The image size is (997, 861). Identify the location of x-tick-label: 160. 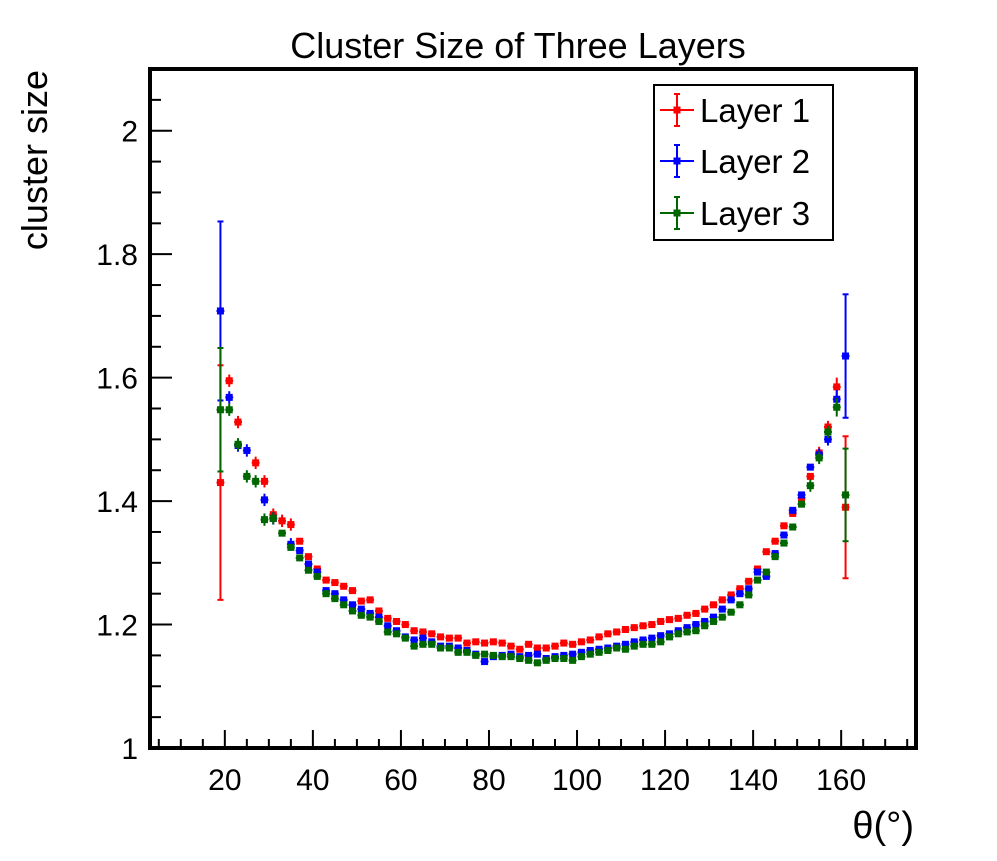
(841, 780).